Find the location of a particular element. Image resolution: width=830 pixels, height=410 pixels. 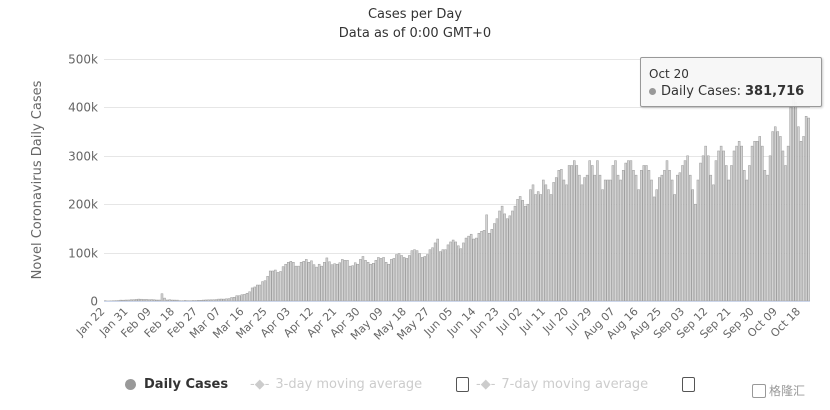

watermark: 格隆汇 is located at coordinates (778, 390).